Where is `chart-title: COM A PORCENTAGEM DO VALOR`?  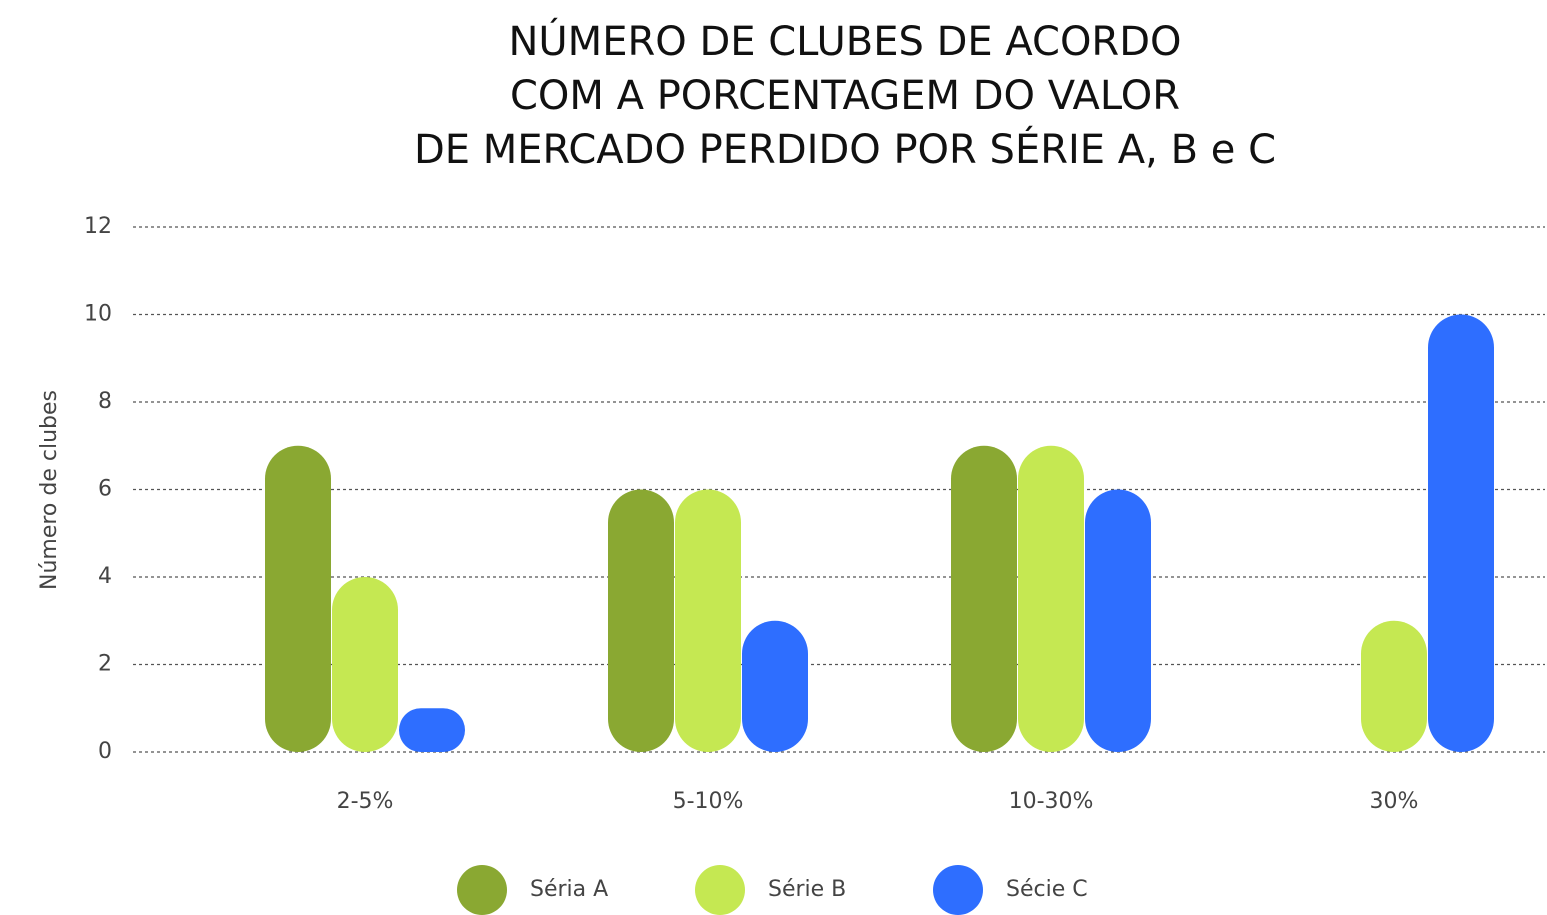 chart-title: COM A PORCENTAGEM DO VALOR is located at coordinates (845, 96).